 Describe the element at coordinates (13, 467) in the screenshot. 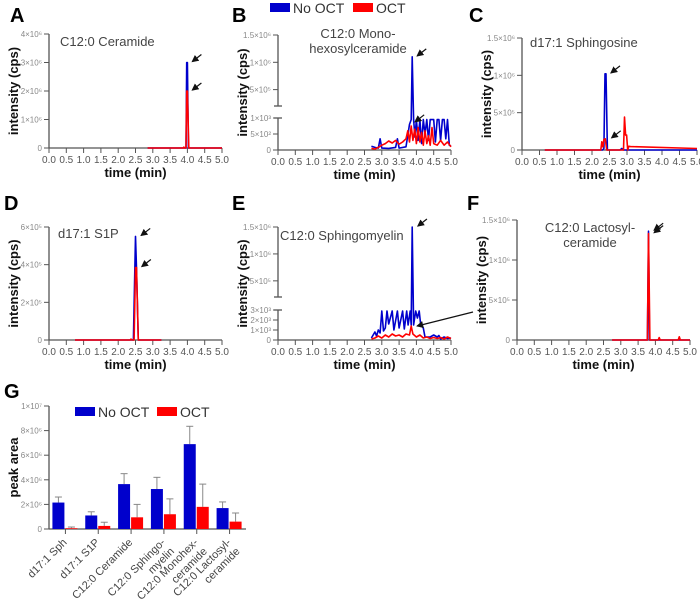

I see `y-axis-label: peak area` at that location.